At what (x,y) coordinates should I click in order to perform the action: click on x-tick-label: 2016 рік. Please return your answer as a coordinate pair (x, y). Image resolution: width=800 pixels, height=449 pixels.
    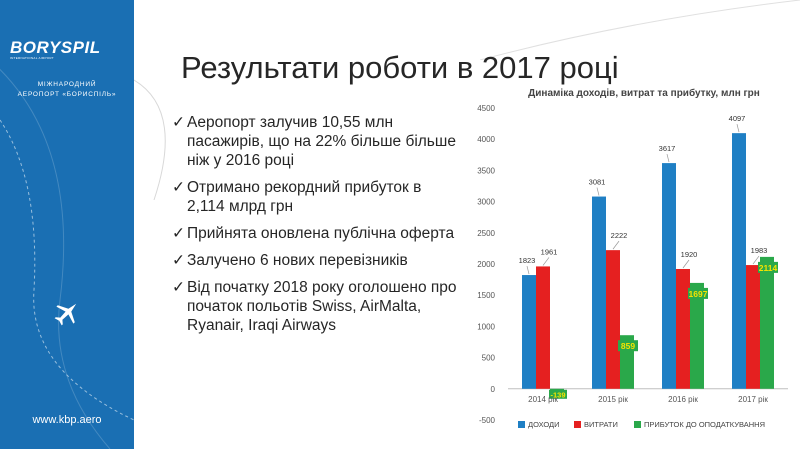
    Looking at the image, I should click on (683, 399).